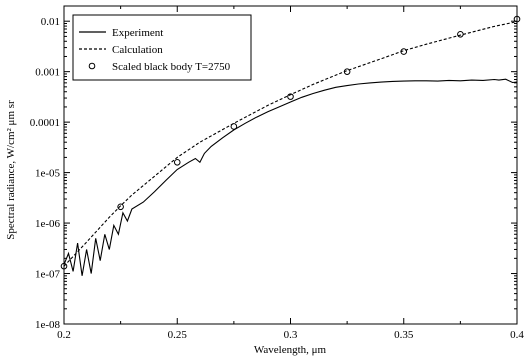 The width and height of the screenshot is (525, 358). I want to click on y-tick-label: 1e-08, so click(48, 325).